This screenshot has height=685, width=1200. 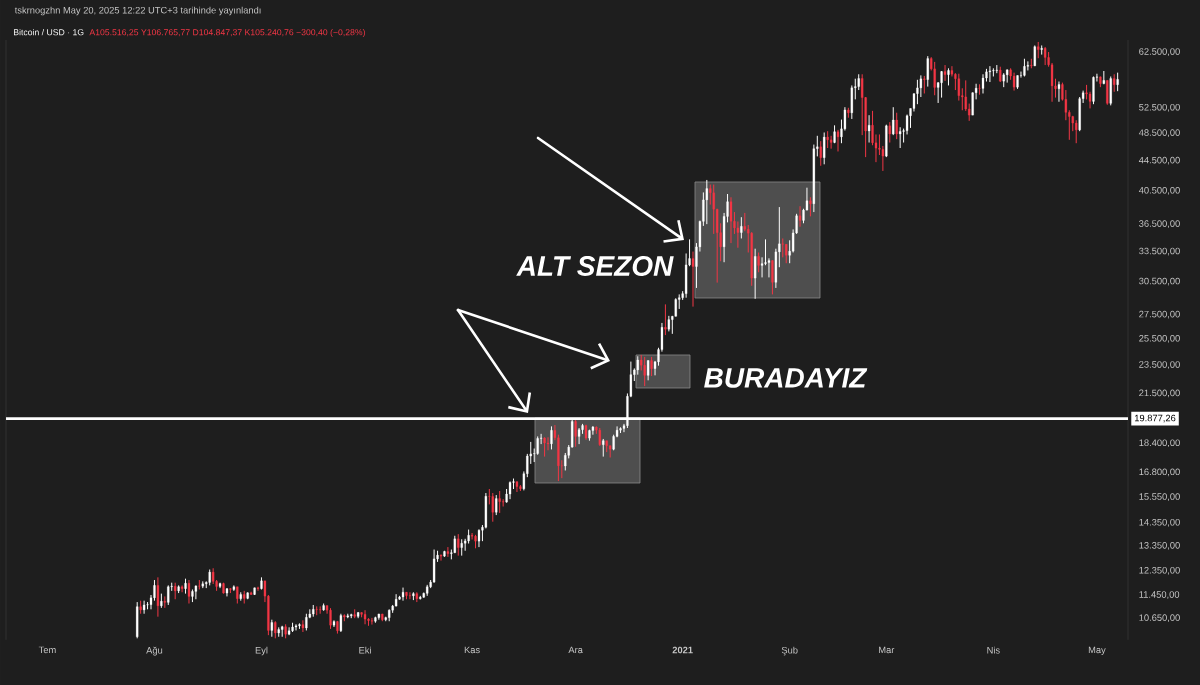 I want to click on x-tick-label: Ağu, so click(x=154, y=651).